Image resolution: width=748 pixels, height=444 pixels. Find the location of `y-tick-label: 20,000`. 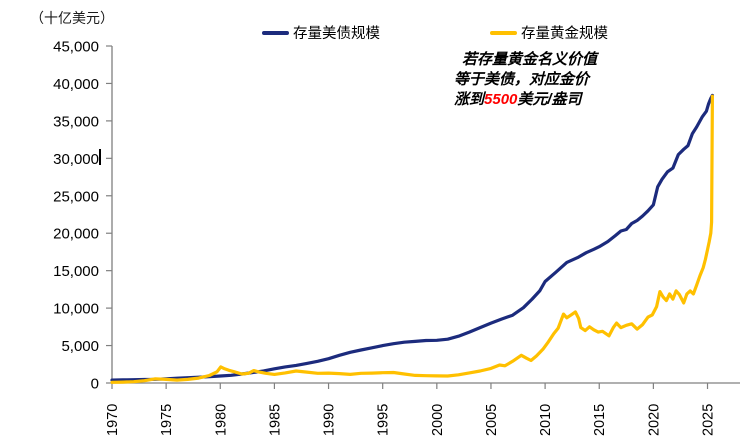

y-tick-label: 20,000 is located at coordinates (76, 234).